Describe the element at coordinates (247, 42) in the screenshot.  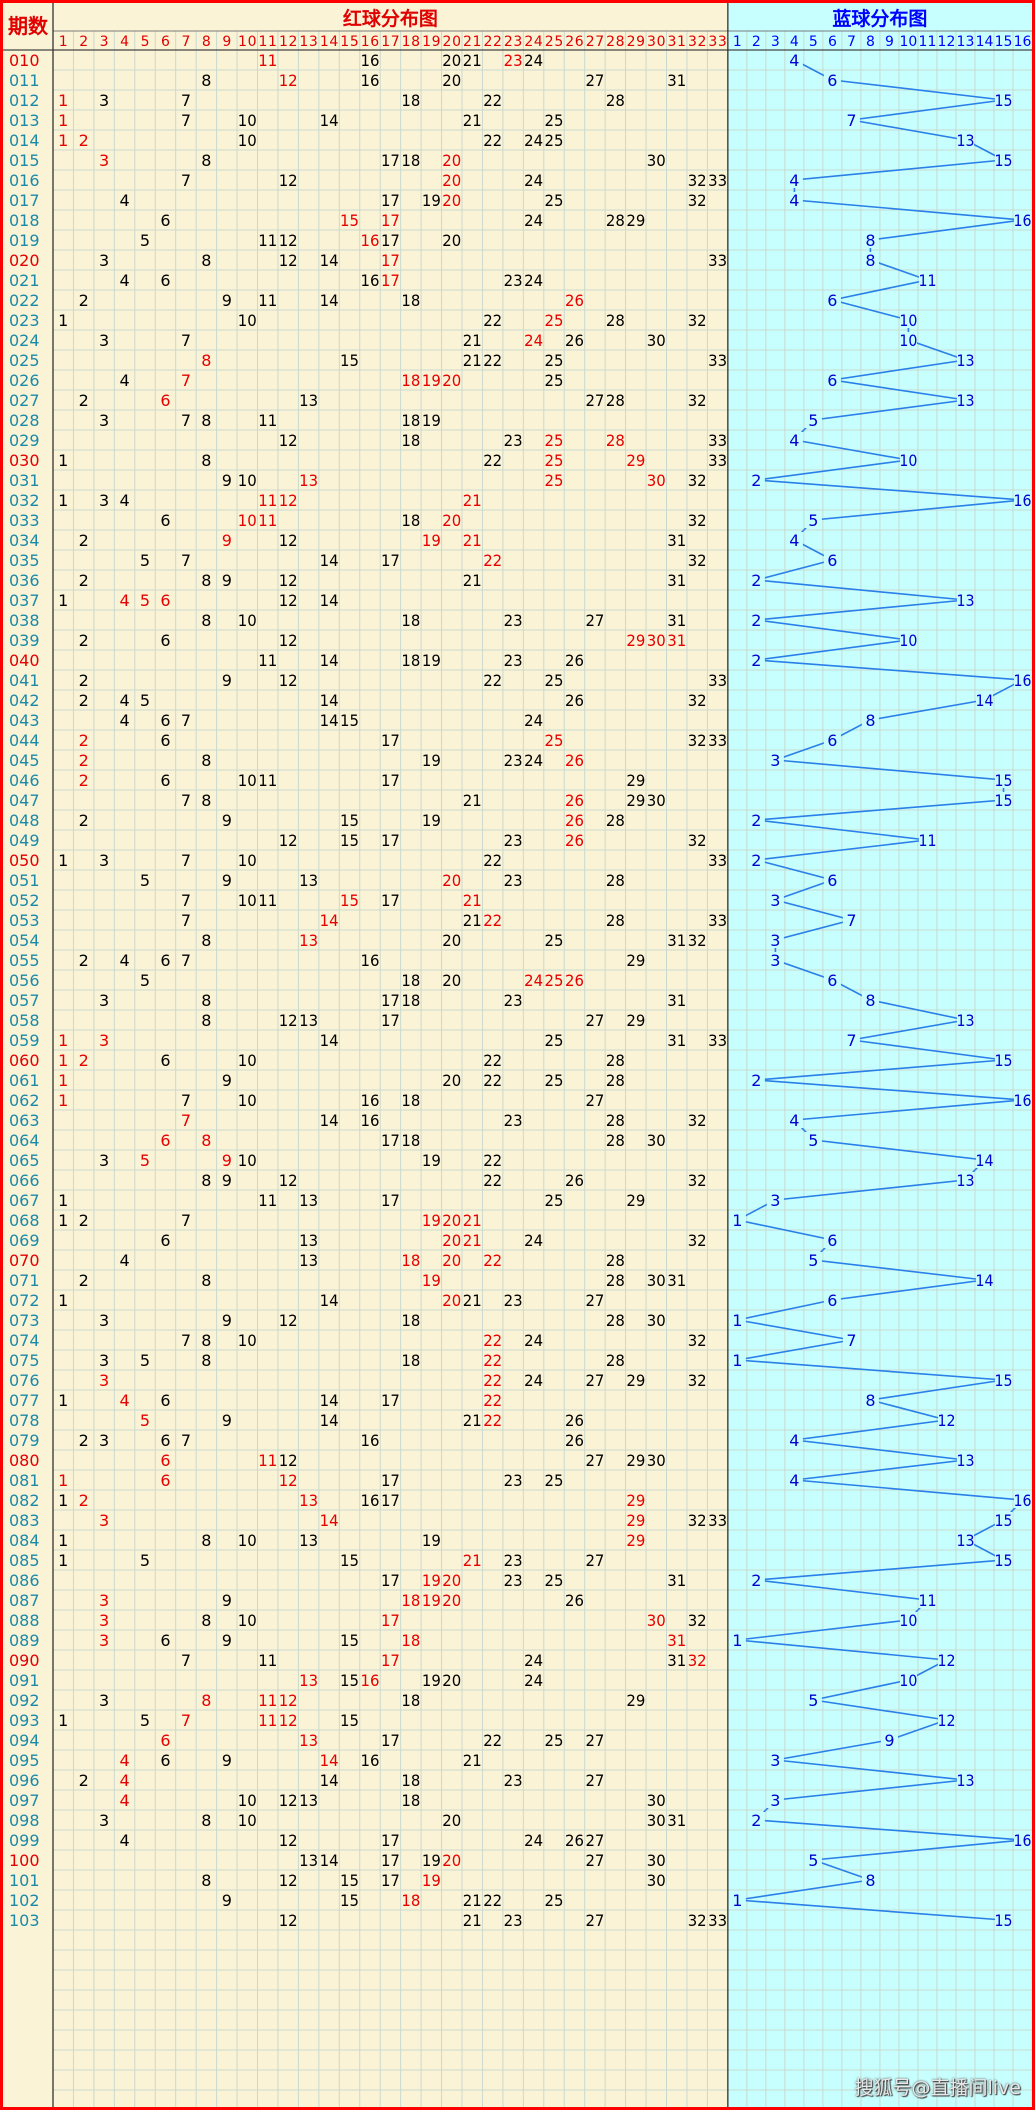
I see `red-column-header: 10` at that location.